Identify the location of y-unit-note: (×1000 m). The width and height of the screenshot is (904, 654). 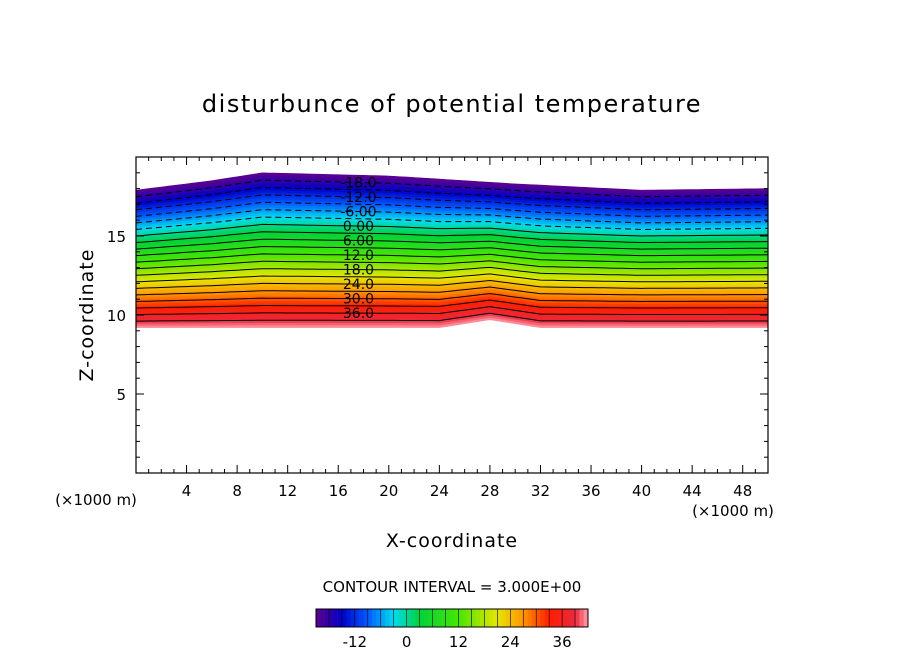
(96, 500).